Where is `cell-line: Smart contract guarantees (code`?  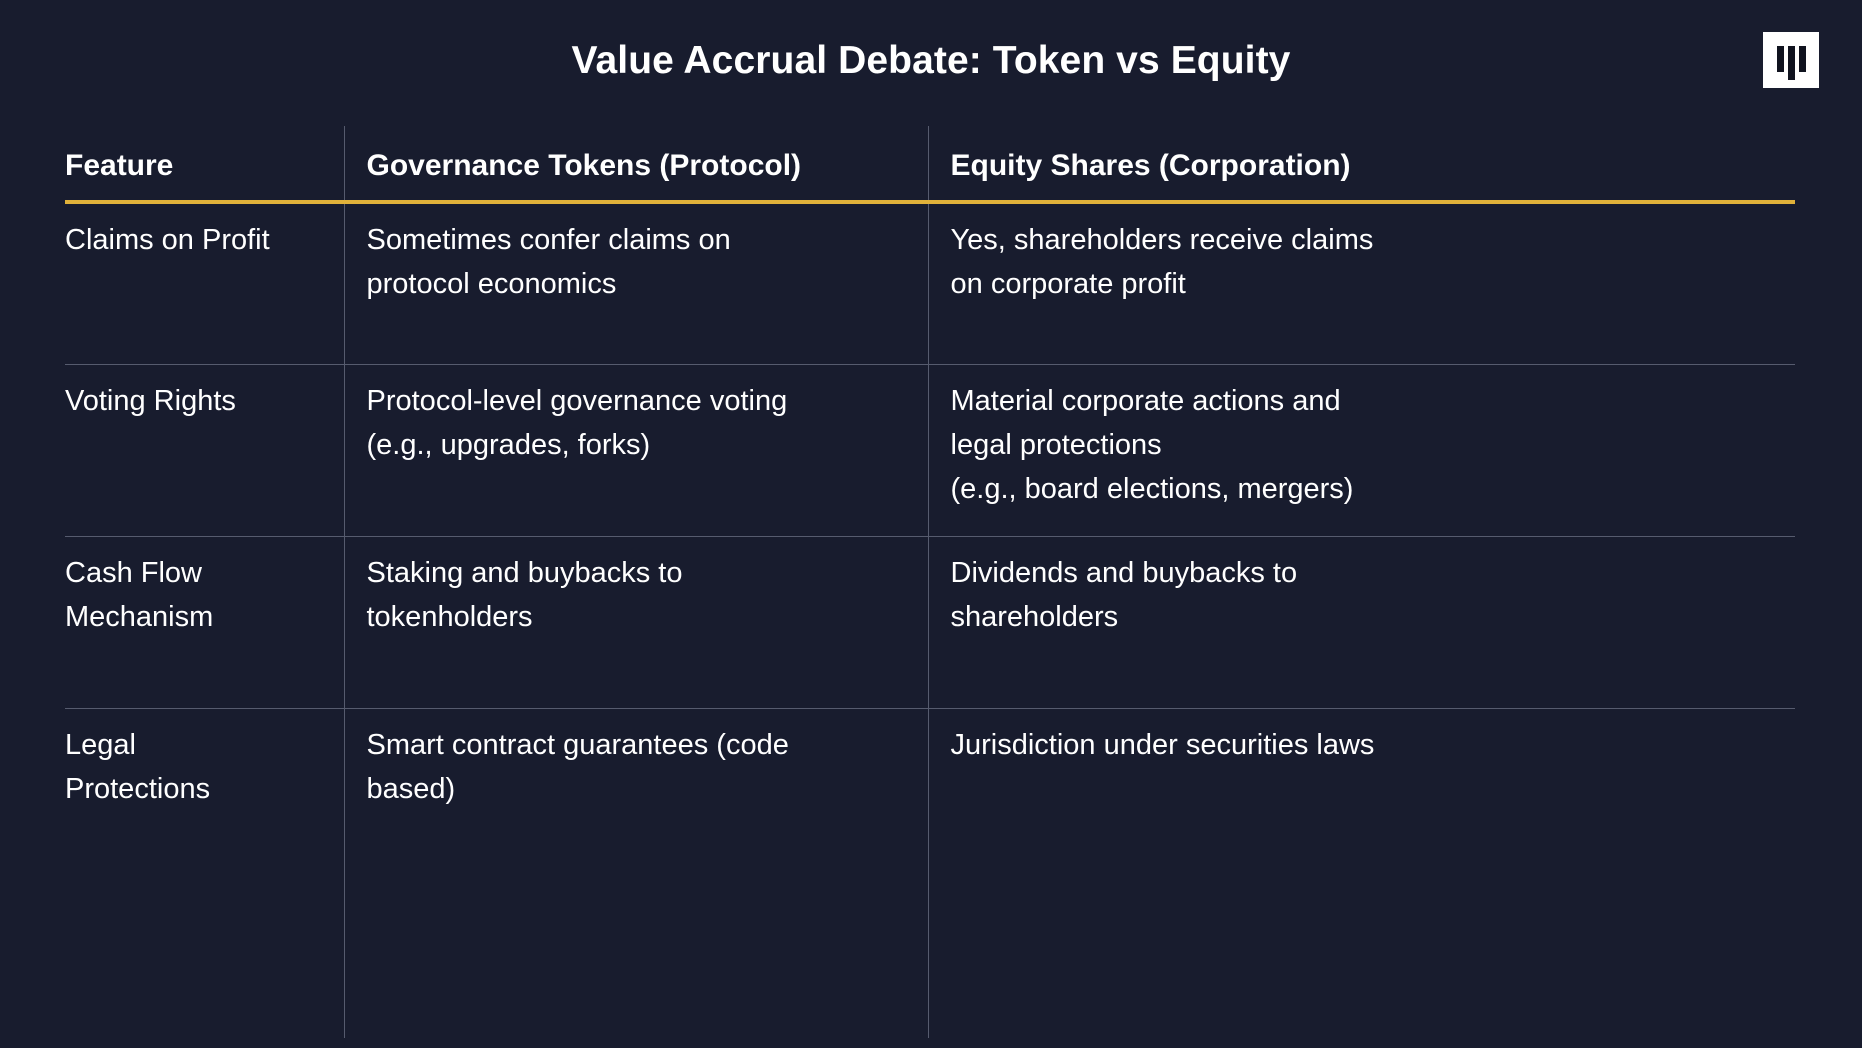
cell-line: Smart contract guarantees (code is located at coordinates (577, 744).